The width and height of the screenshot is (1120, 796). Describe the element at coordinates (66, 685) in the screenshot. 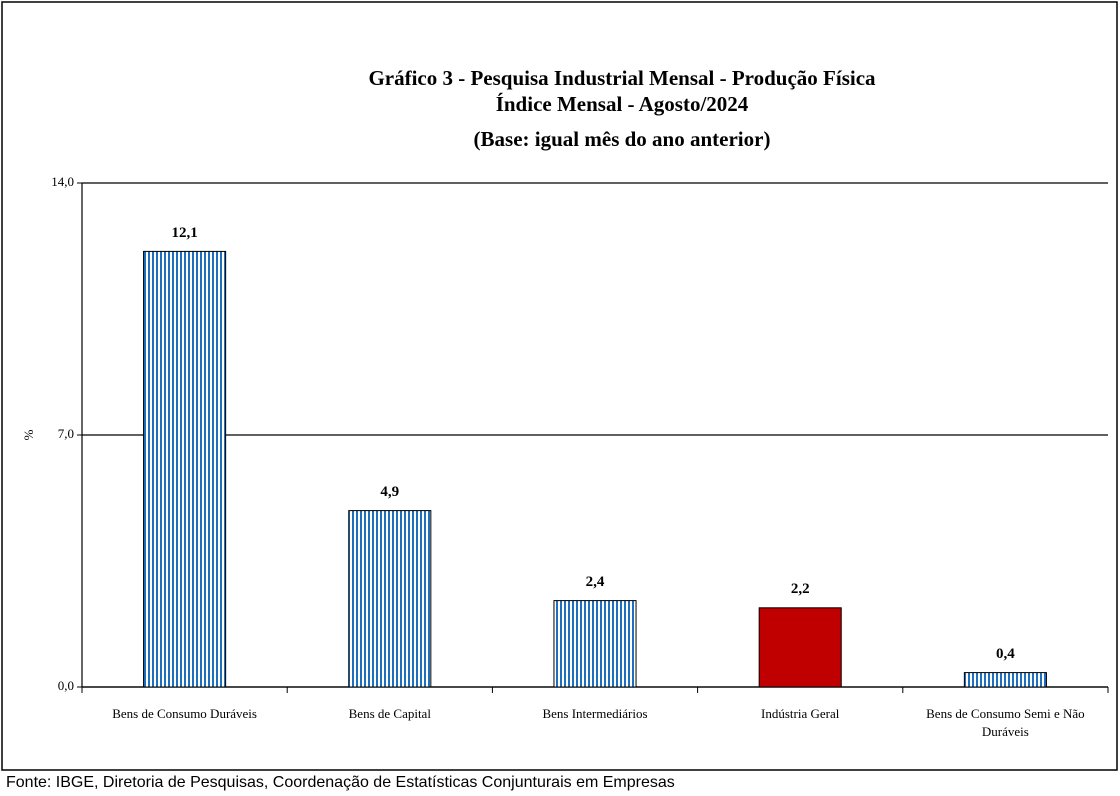

I see `y-tick-label: 0,0` at that location.